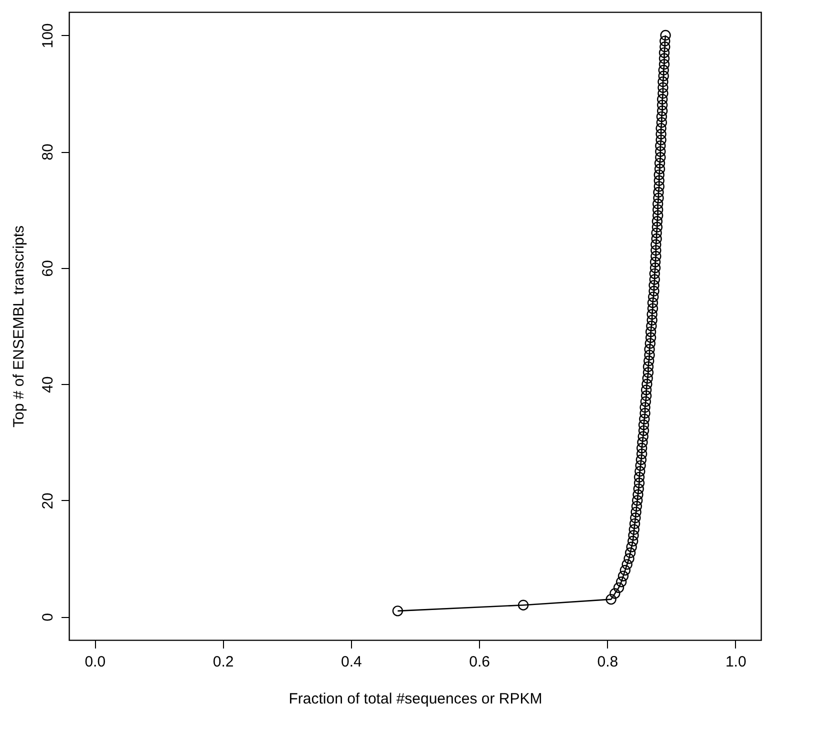 The width and height of the screenshot is (835, 740). I want to click on y-tick-label: 0, so click(48, 617).